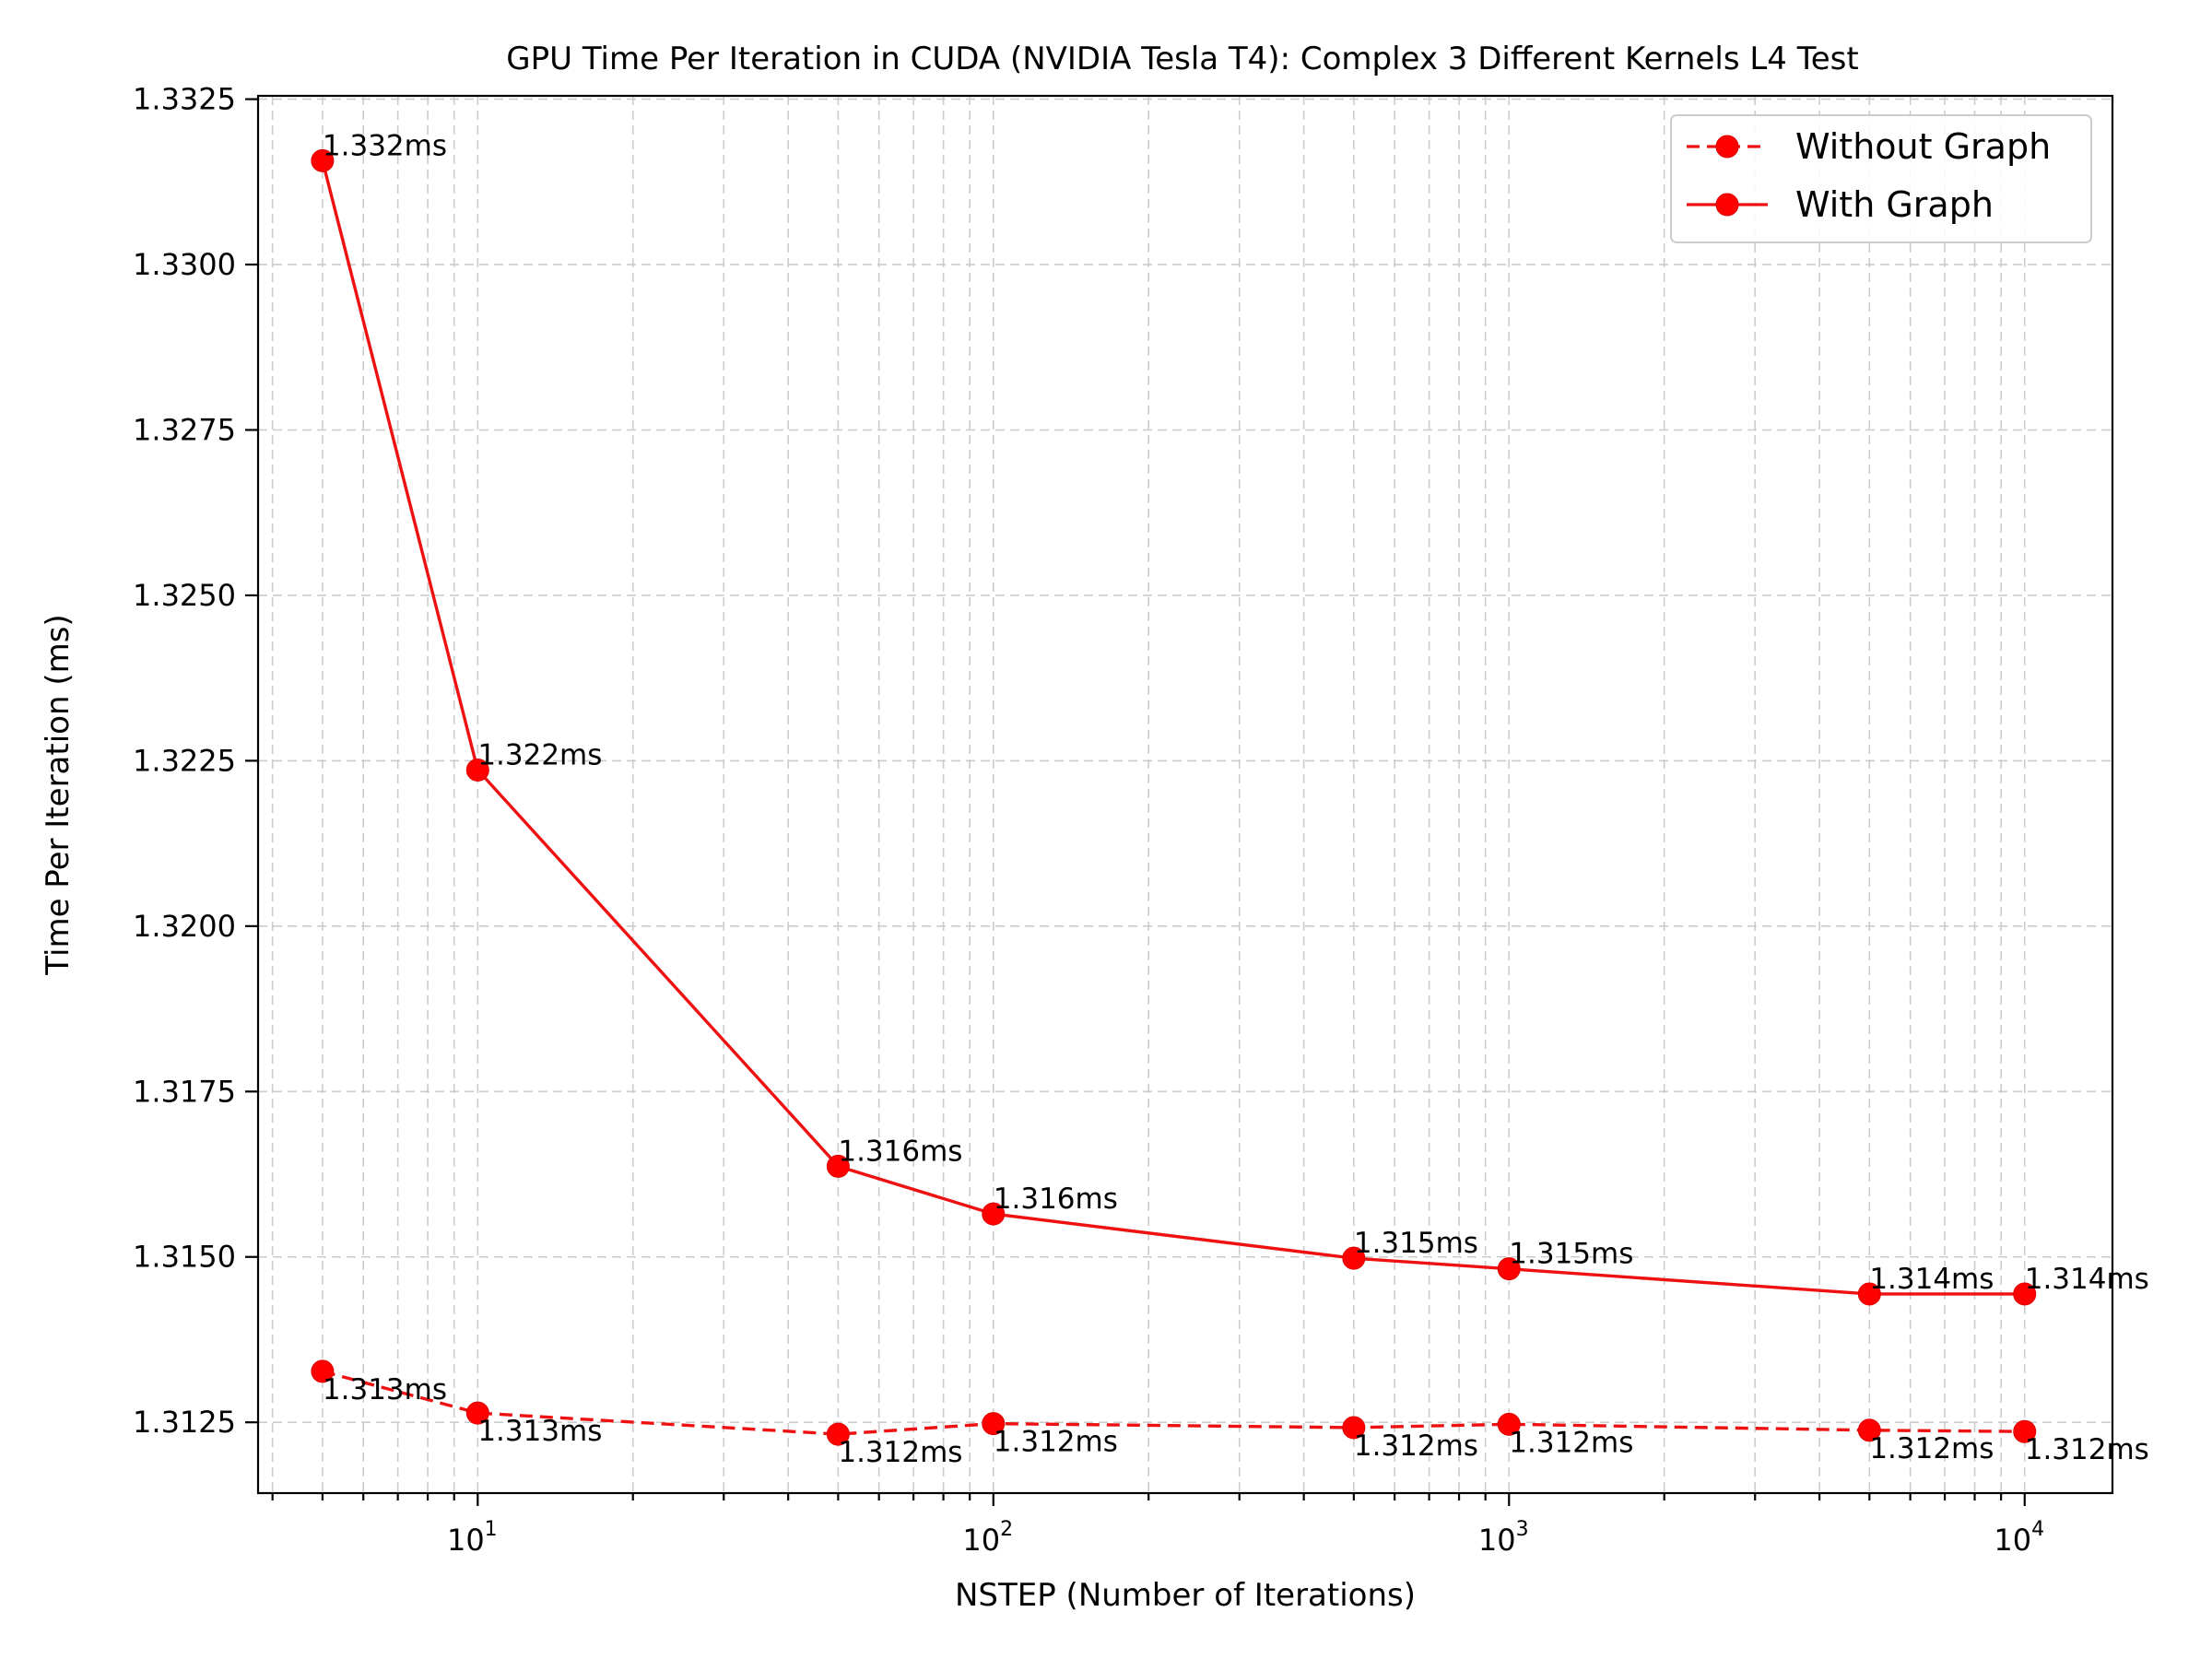 The image size is (2212, 1659). I want to click on x-tick-label: 10², so click(987, 1538).